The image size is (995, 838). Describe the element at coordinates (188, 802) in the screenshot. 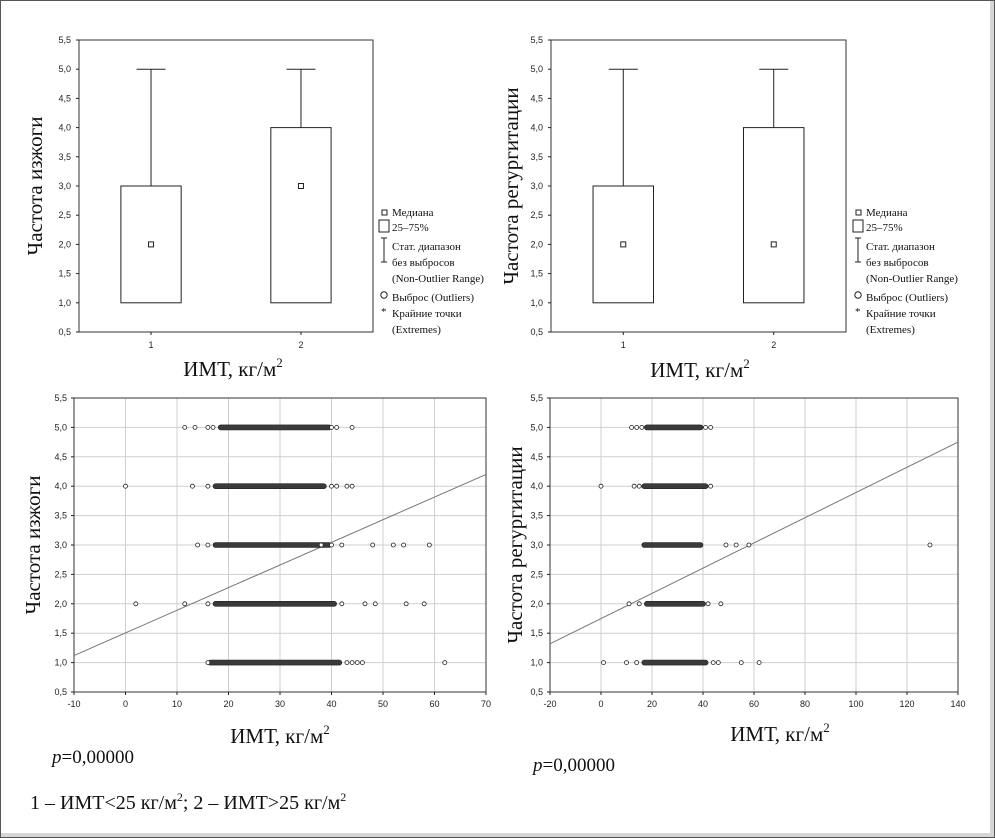

I see `group-footnote: 1 – ИМТ<25 кг/м2; 2 – ИМТ>25 кг/м2` at that location.